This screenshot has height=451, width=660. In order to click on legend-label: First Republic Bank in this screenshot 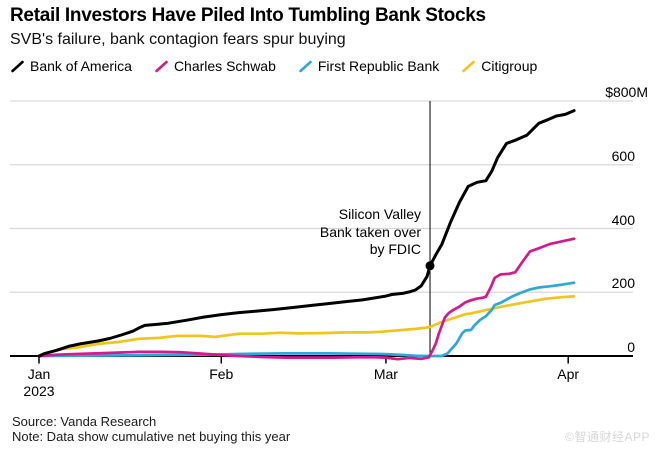, I will do `click(378, 66)`.